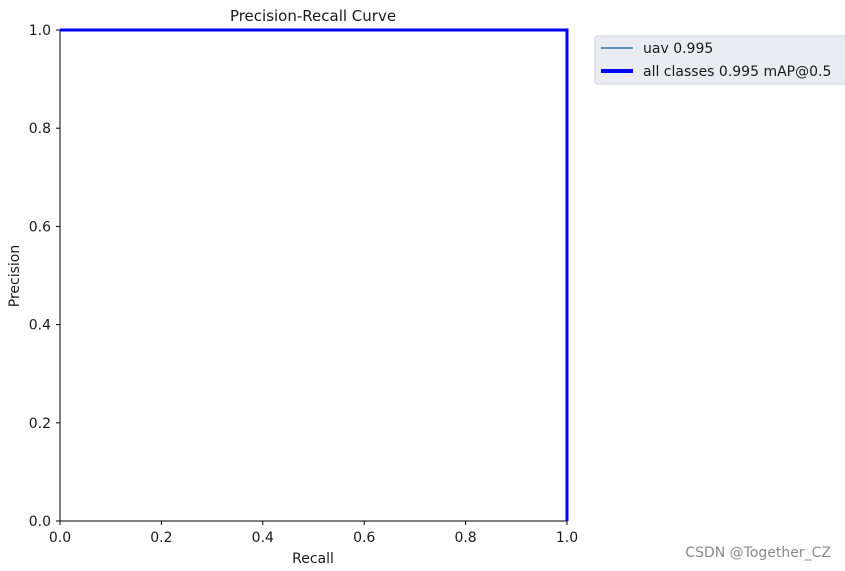  What do you see at coordinates (567, 538) in the screenshot?
I see `x-tick-label: 1.0` at bounding box center [567, 538].